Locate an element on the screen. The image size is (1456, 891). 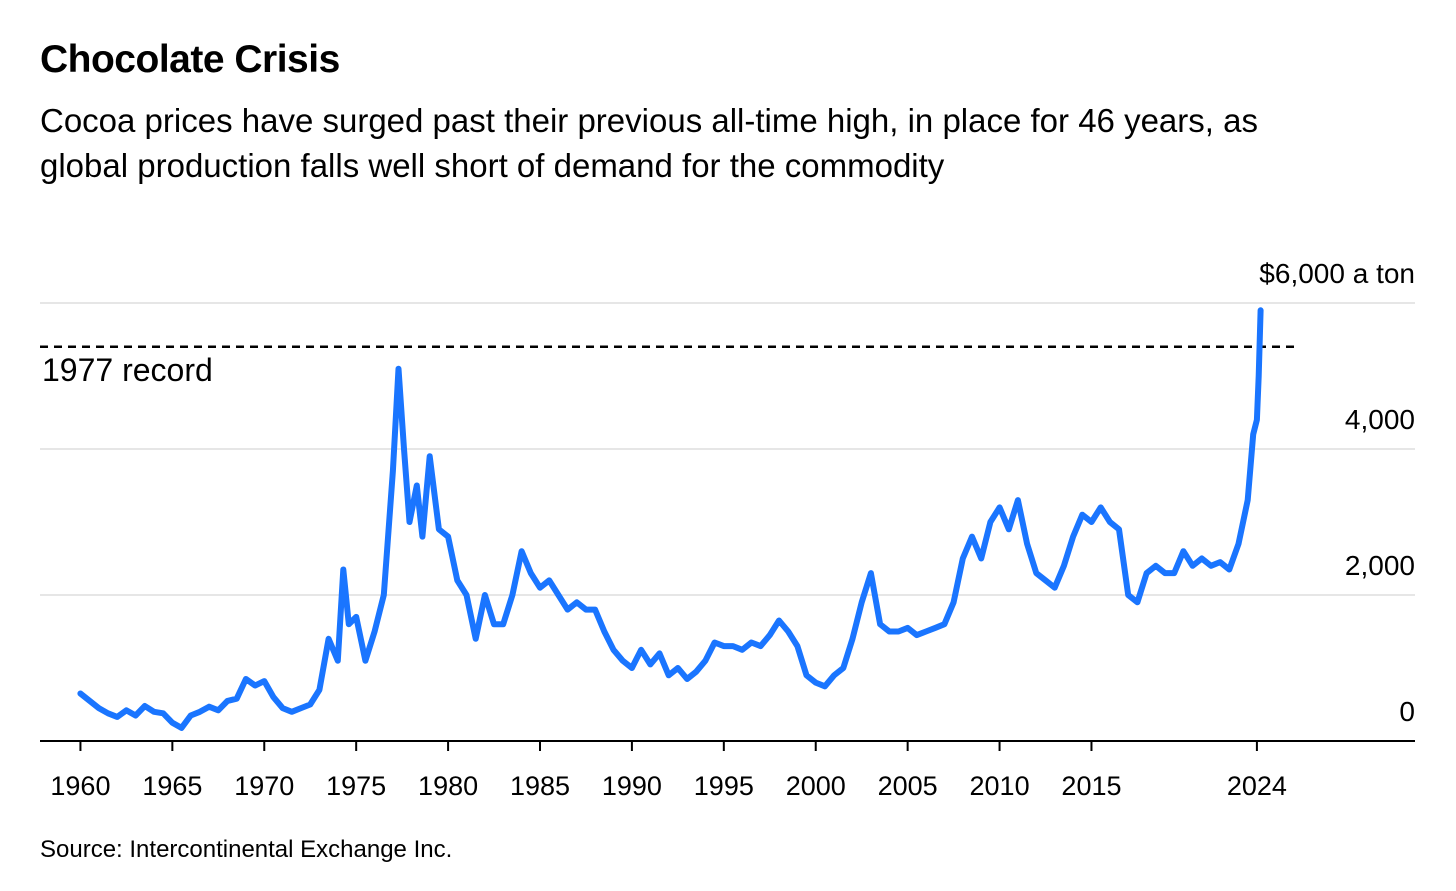
x-tick-label: 2000 is located at coordinates (816, 786).